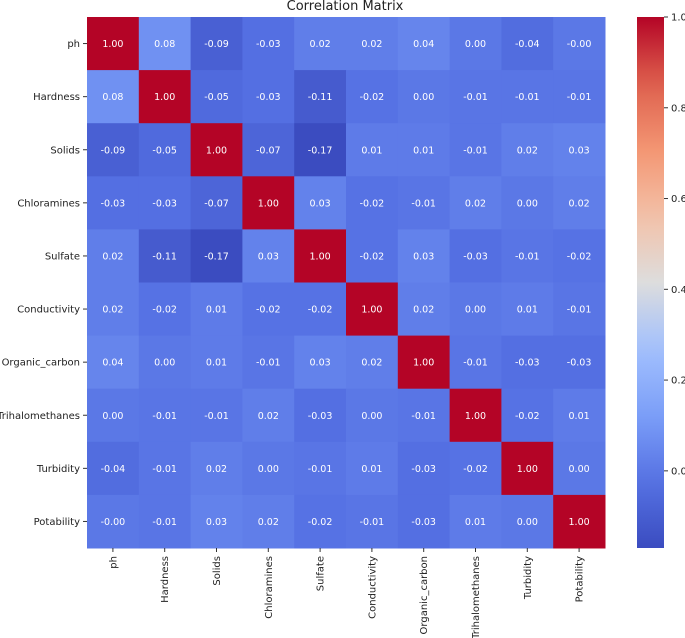 Image resolution: width=685 pixels, height=638 pixels. What do you see at coordinates (580, 579) in the screenshot?
I see `x-tick-label: Potability` at bounding box center [580, 579].